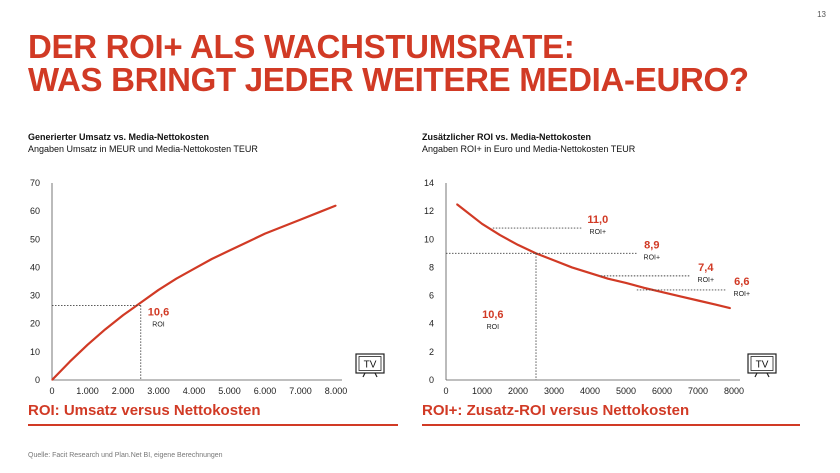  Describe the element at coordinates (194, 292) in the screenshot. I see `left-series-line` at that location.